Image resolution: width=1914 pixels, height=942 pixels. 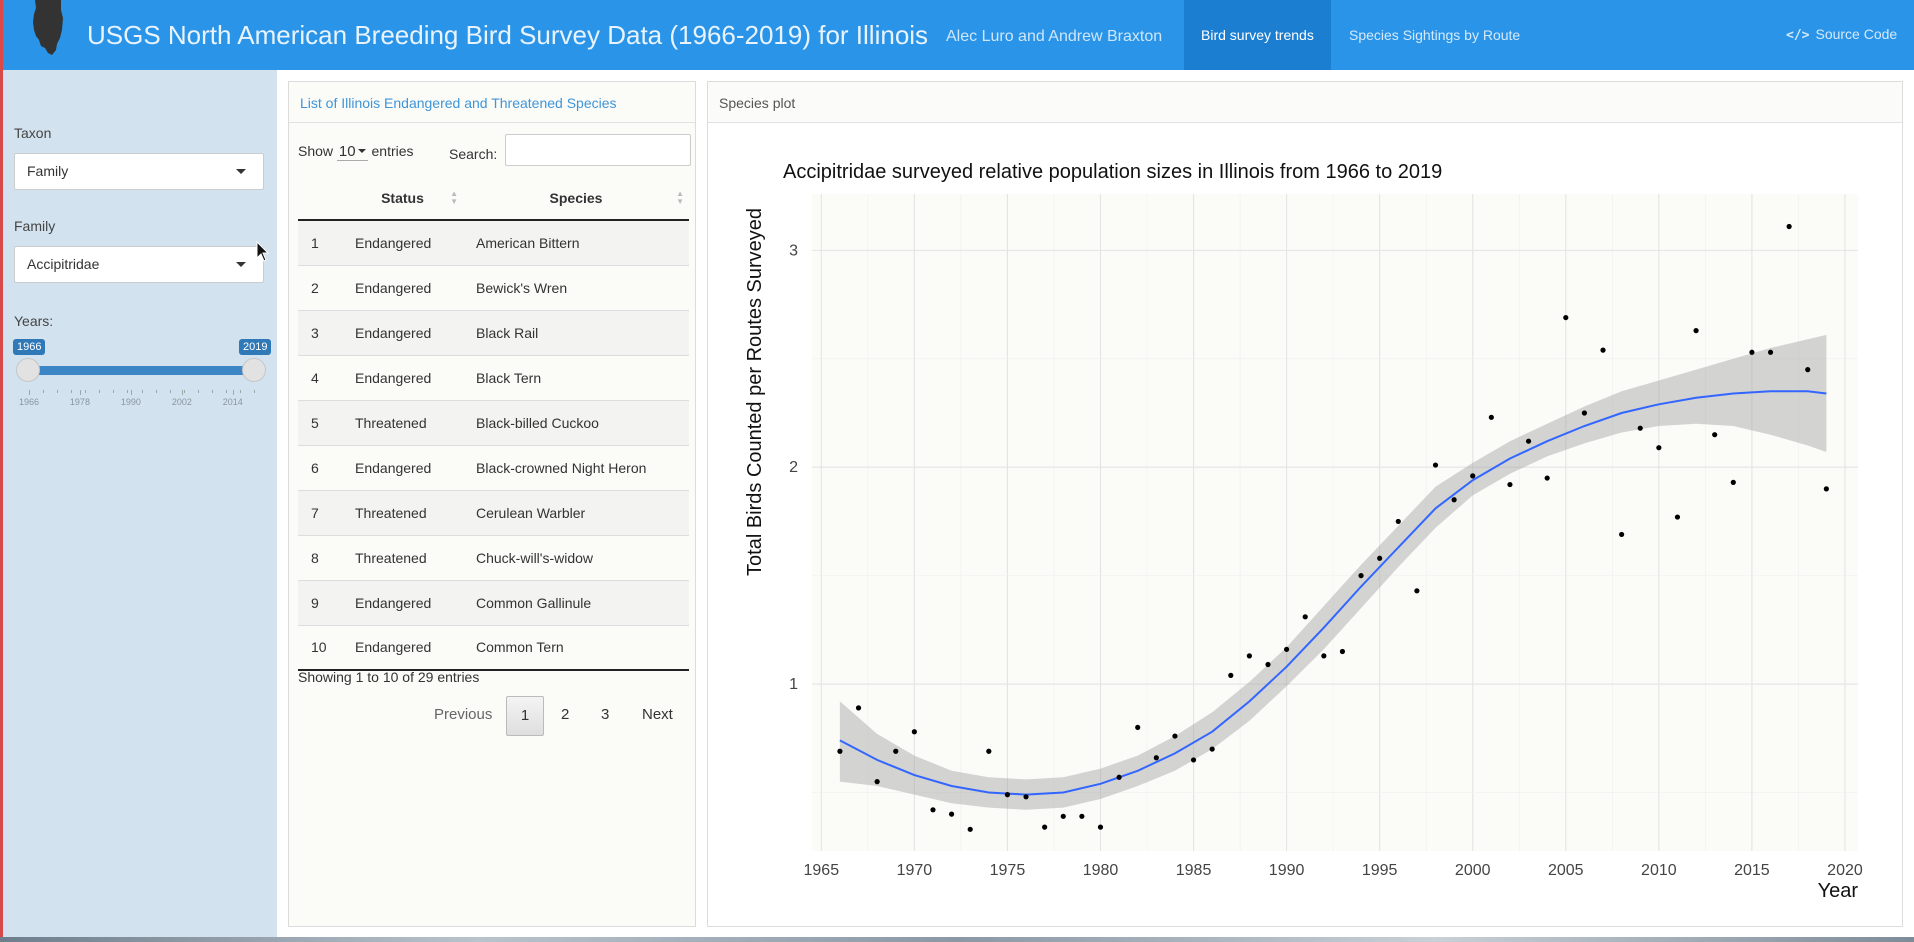 What do you see at coordinates (402, 558) in the screenshot?
I see `row-status: Threatened` at bounding box center [402, 558].